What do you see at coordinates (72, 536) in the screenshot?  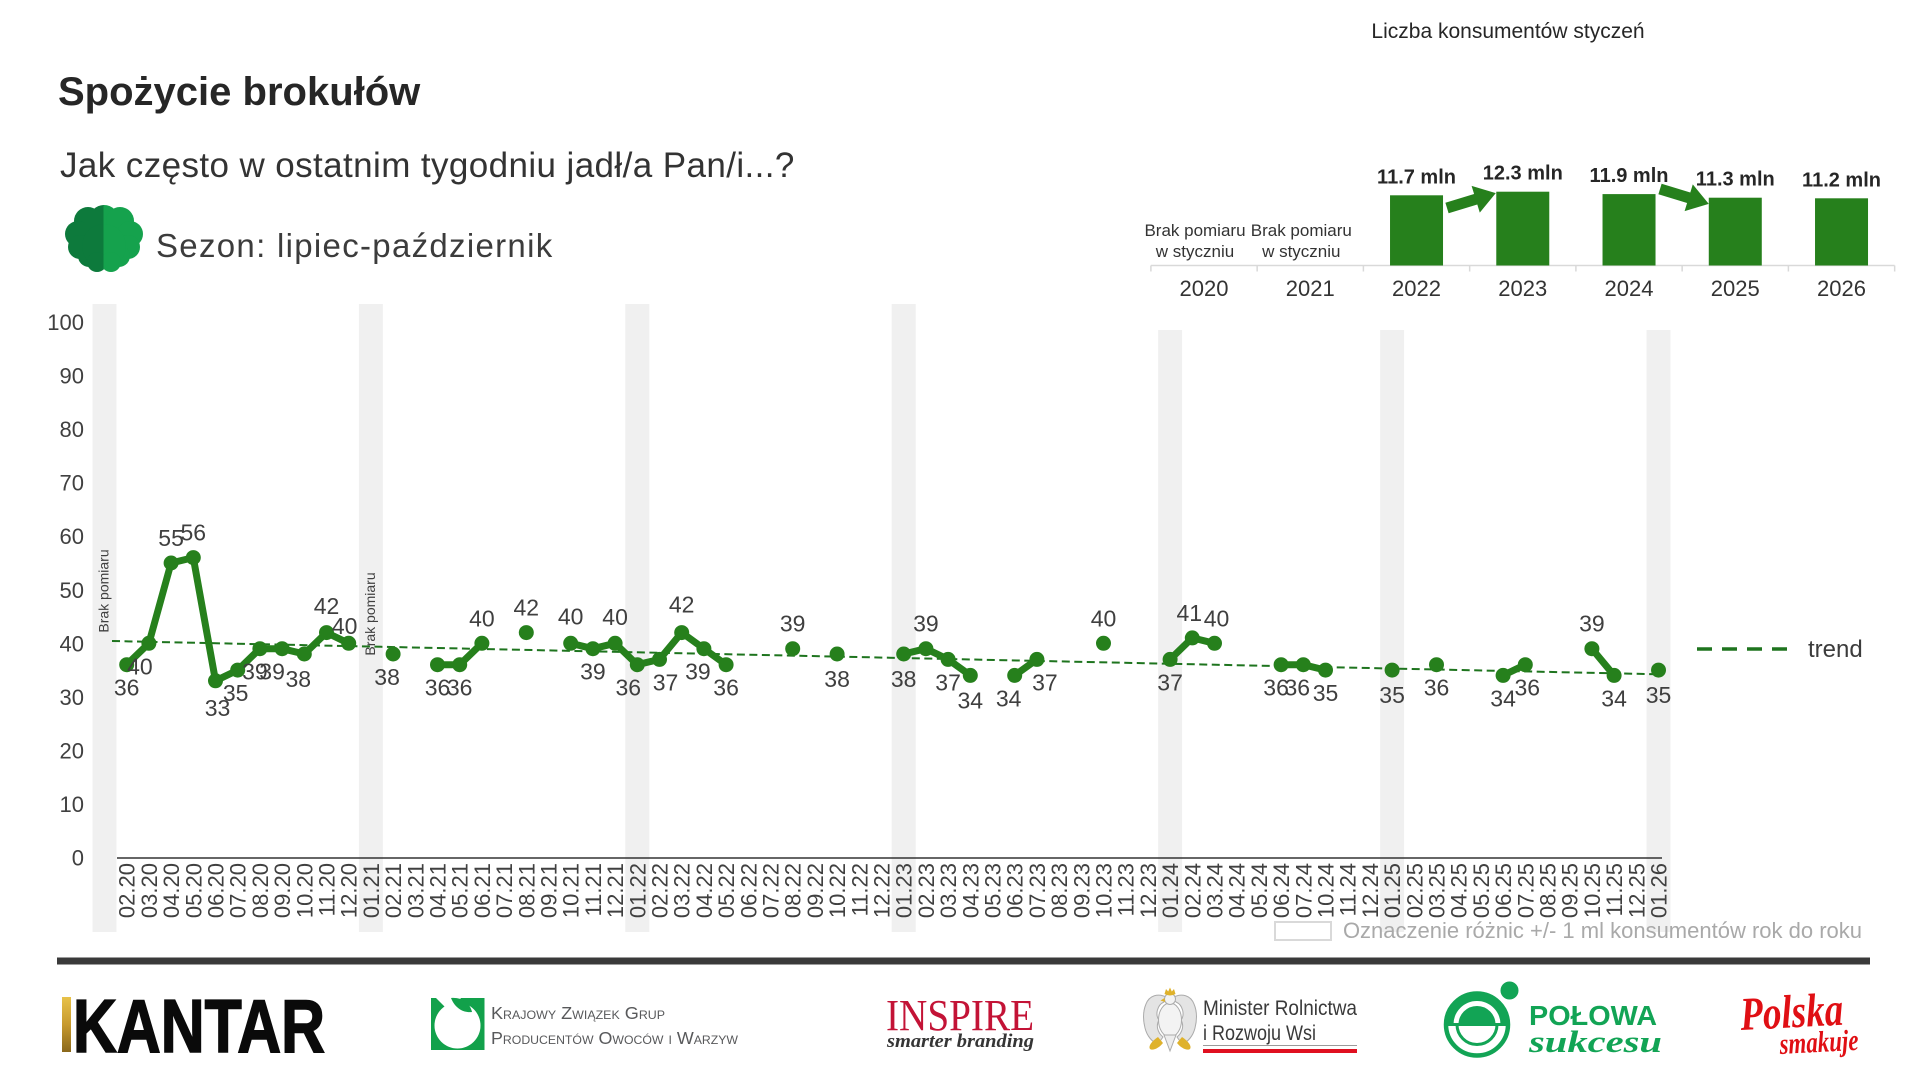 I see `svg-text: 60` at bounding box center [72, 536].